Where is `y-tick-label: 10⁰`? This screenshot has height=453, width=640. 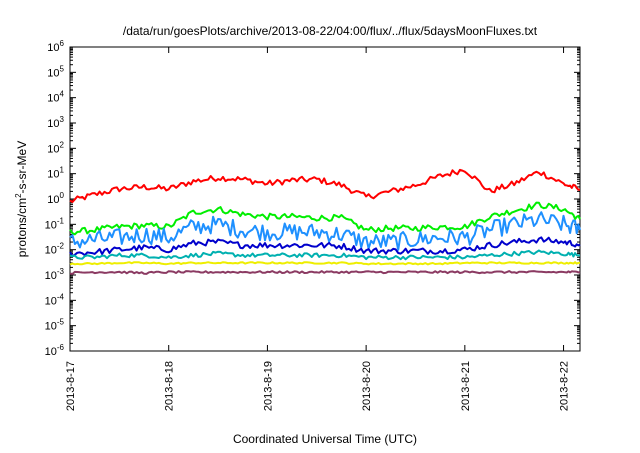
y-tick-label: 10⁰ is located at coordinates (55, 198).